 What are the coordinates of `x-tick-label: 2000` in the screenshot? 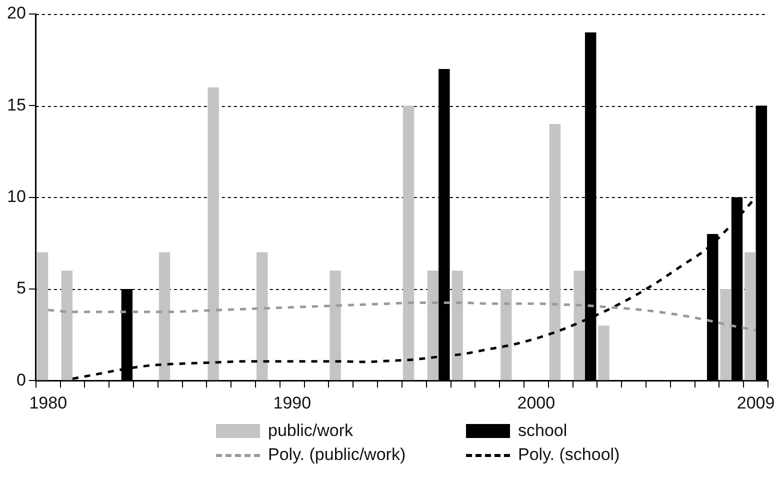 It's located at (536, 402).